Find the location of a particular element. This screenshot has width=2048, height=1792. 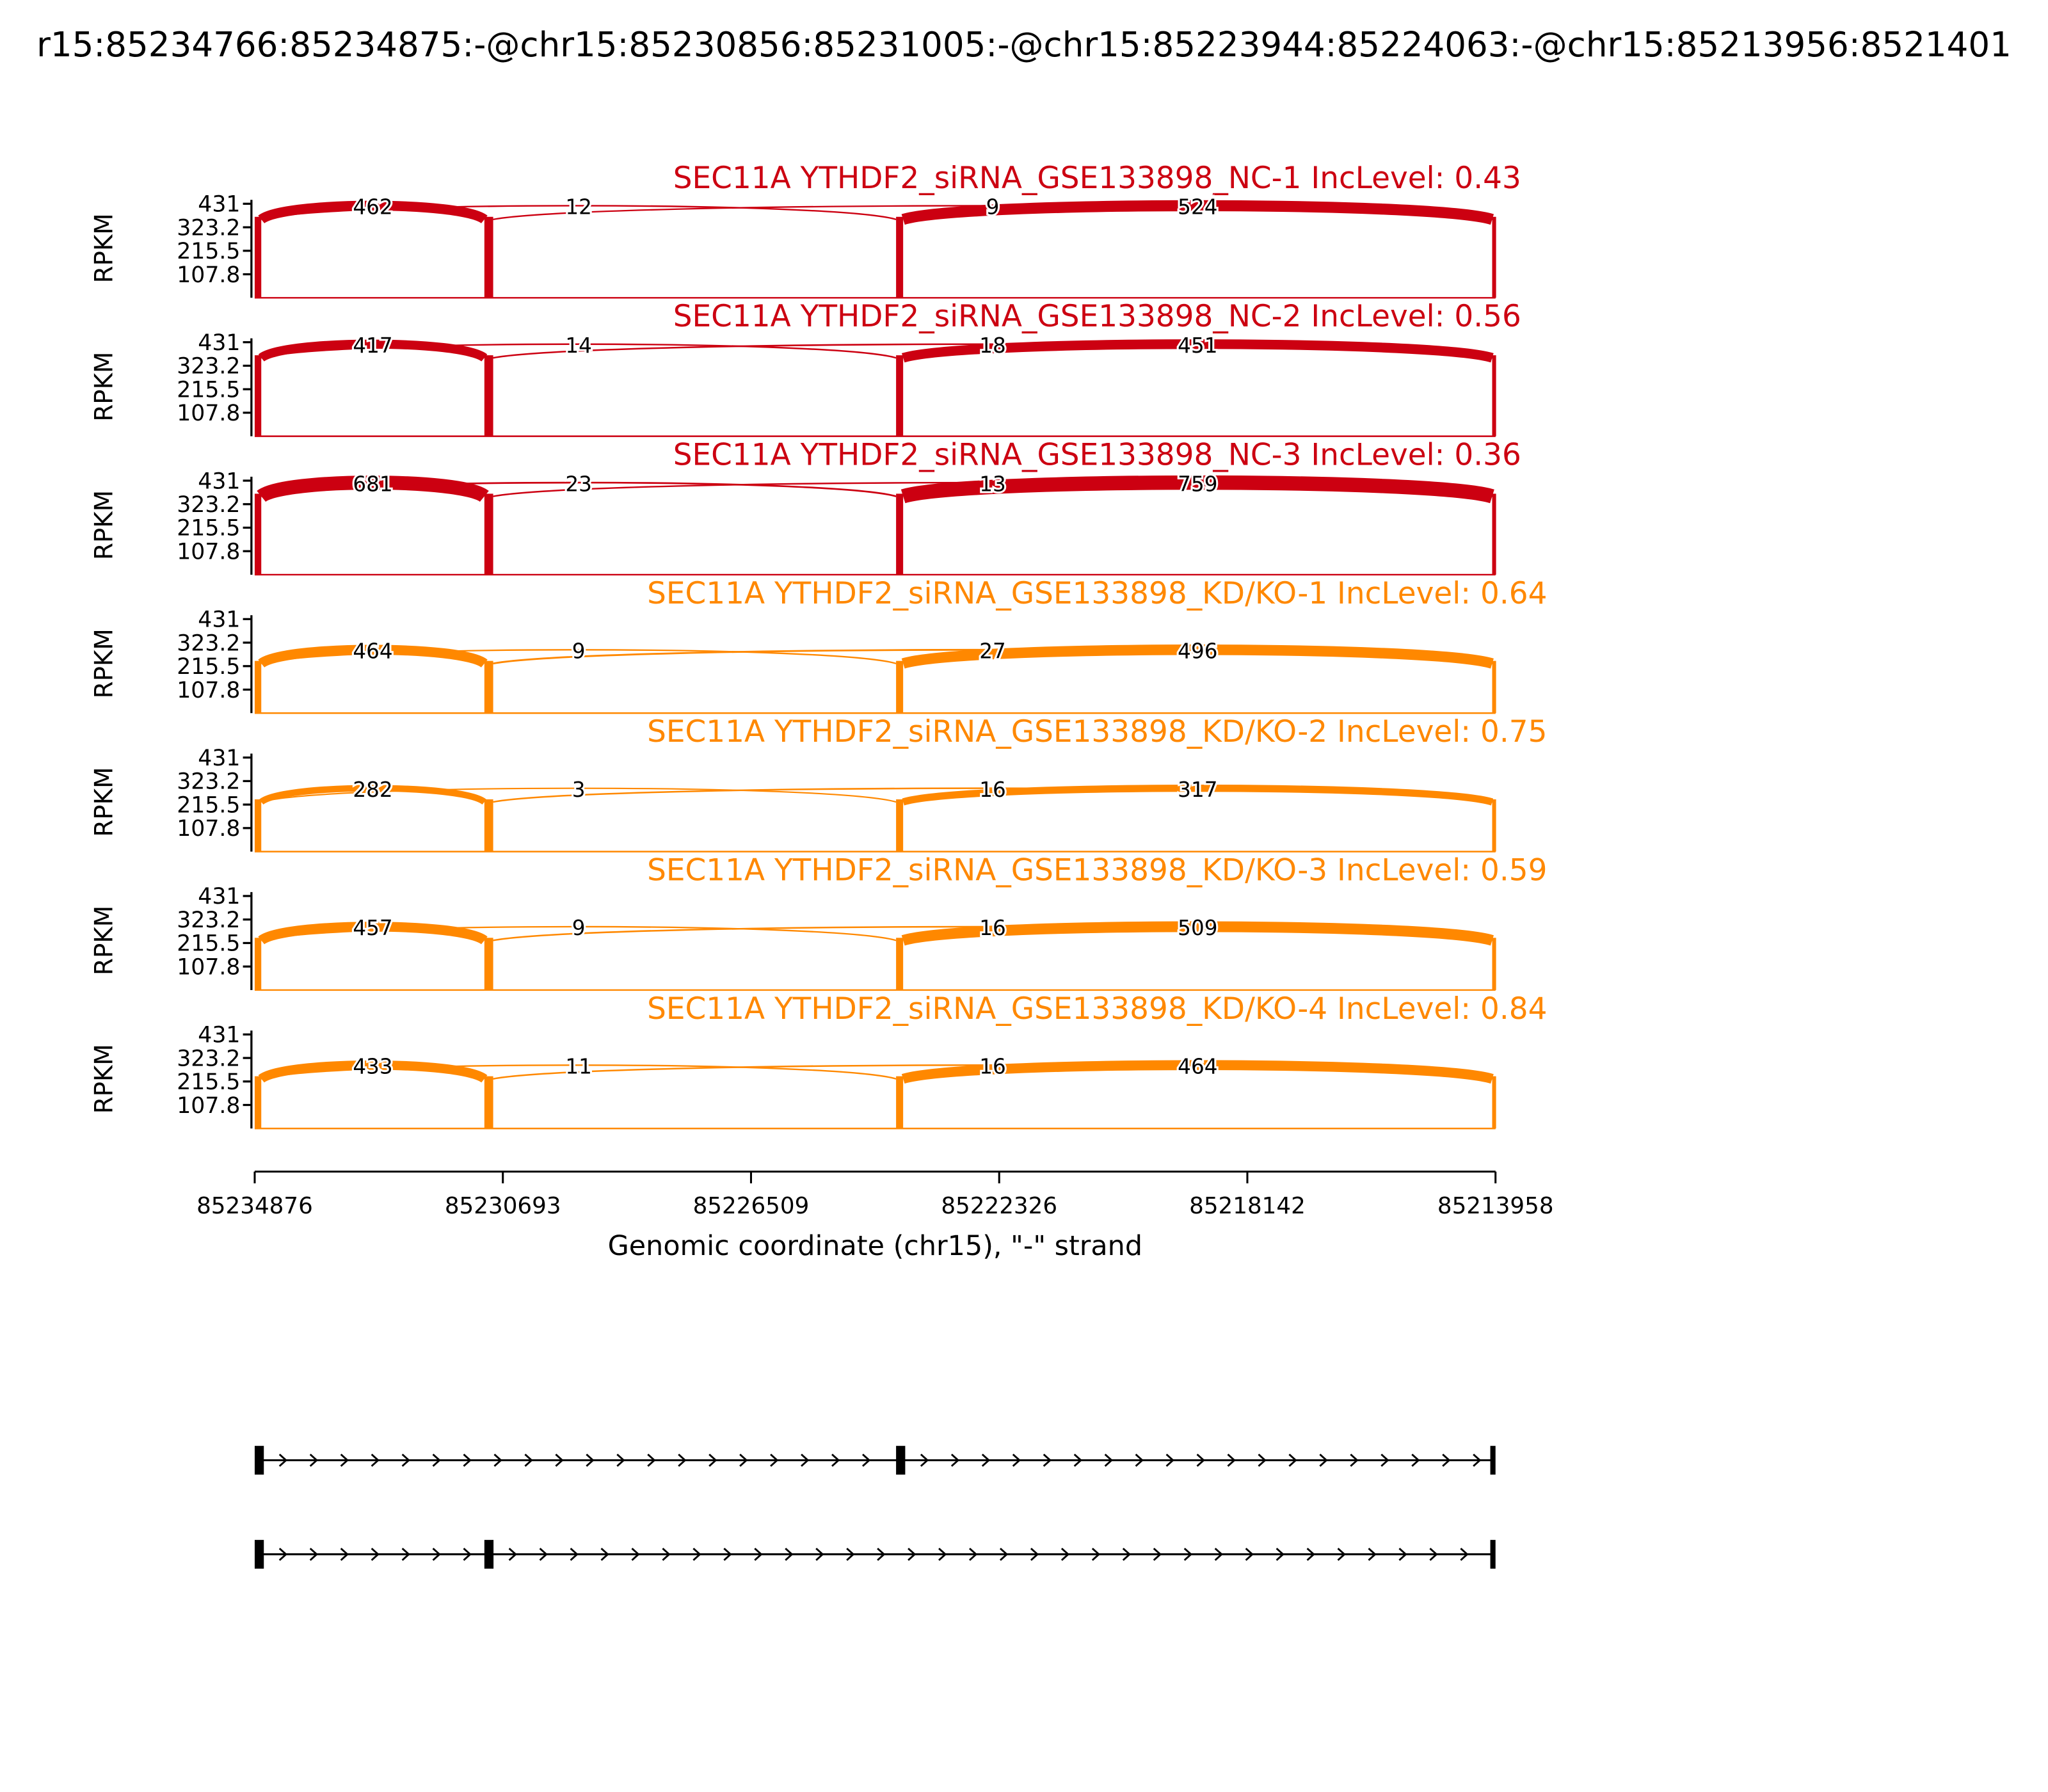

transcript-model is located at coordinates (875, 1554).